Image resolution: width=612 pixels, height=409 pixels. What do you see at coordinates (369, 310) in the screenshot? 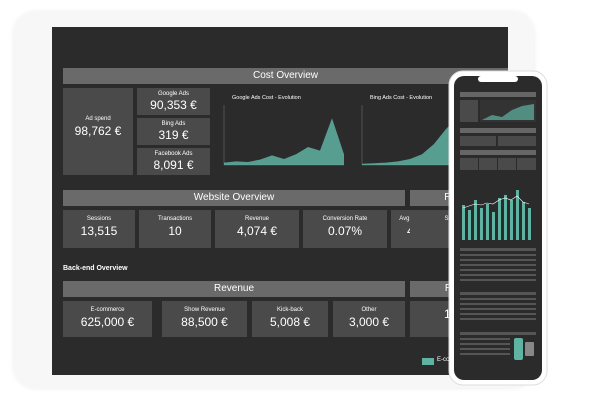
I see `kpi-label: Other` at bounding box center [369, 310].